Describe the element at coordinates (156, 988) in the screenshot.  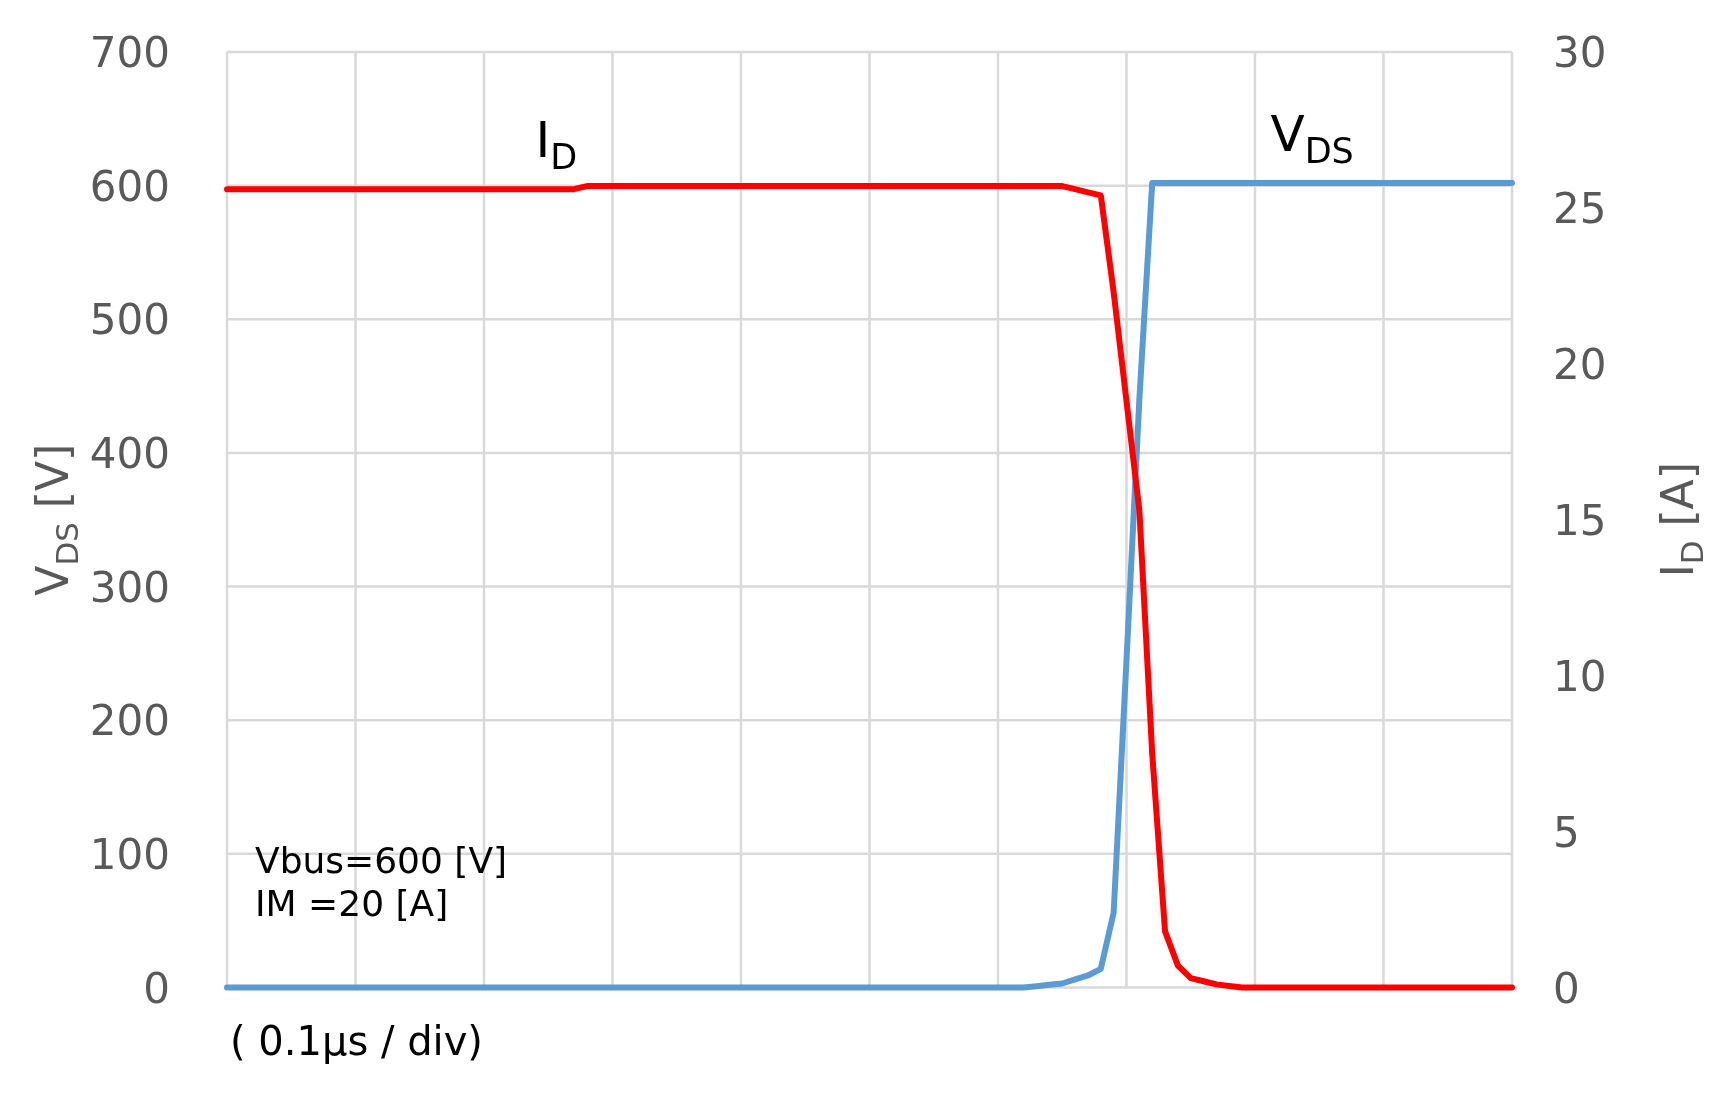
I see `y-tick-label: 0` at that location.